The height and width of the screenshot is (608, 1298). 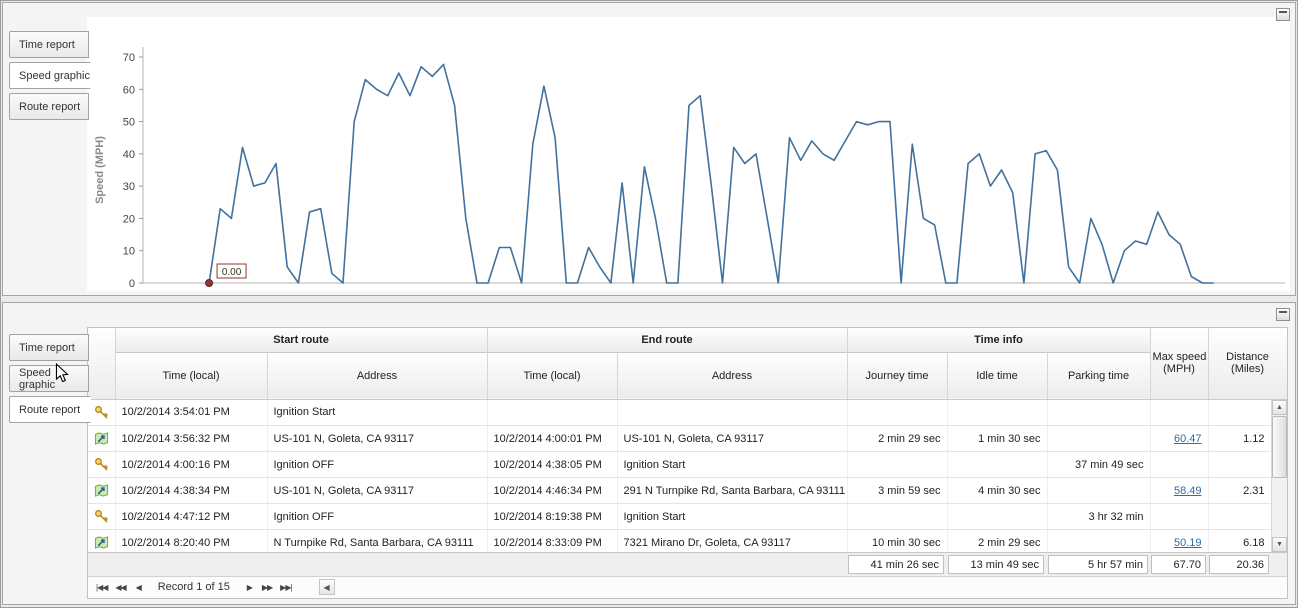 What do you see at coordinates (1279, 407) in the screenshot?
I see `scroll-up-button: ▲` at bounding box center [1279, 407].